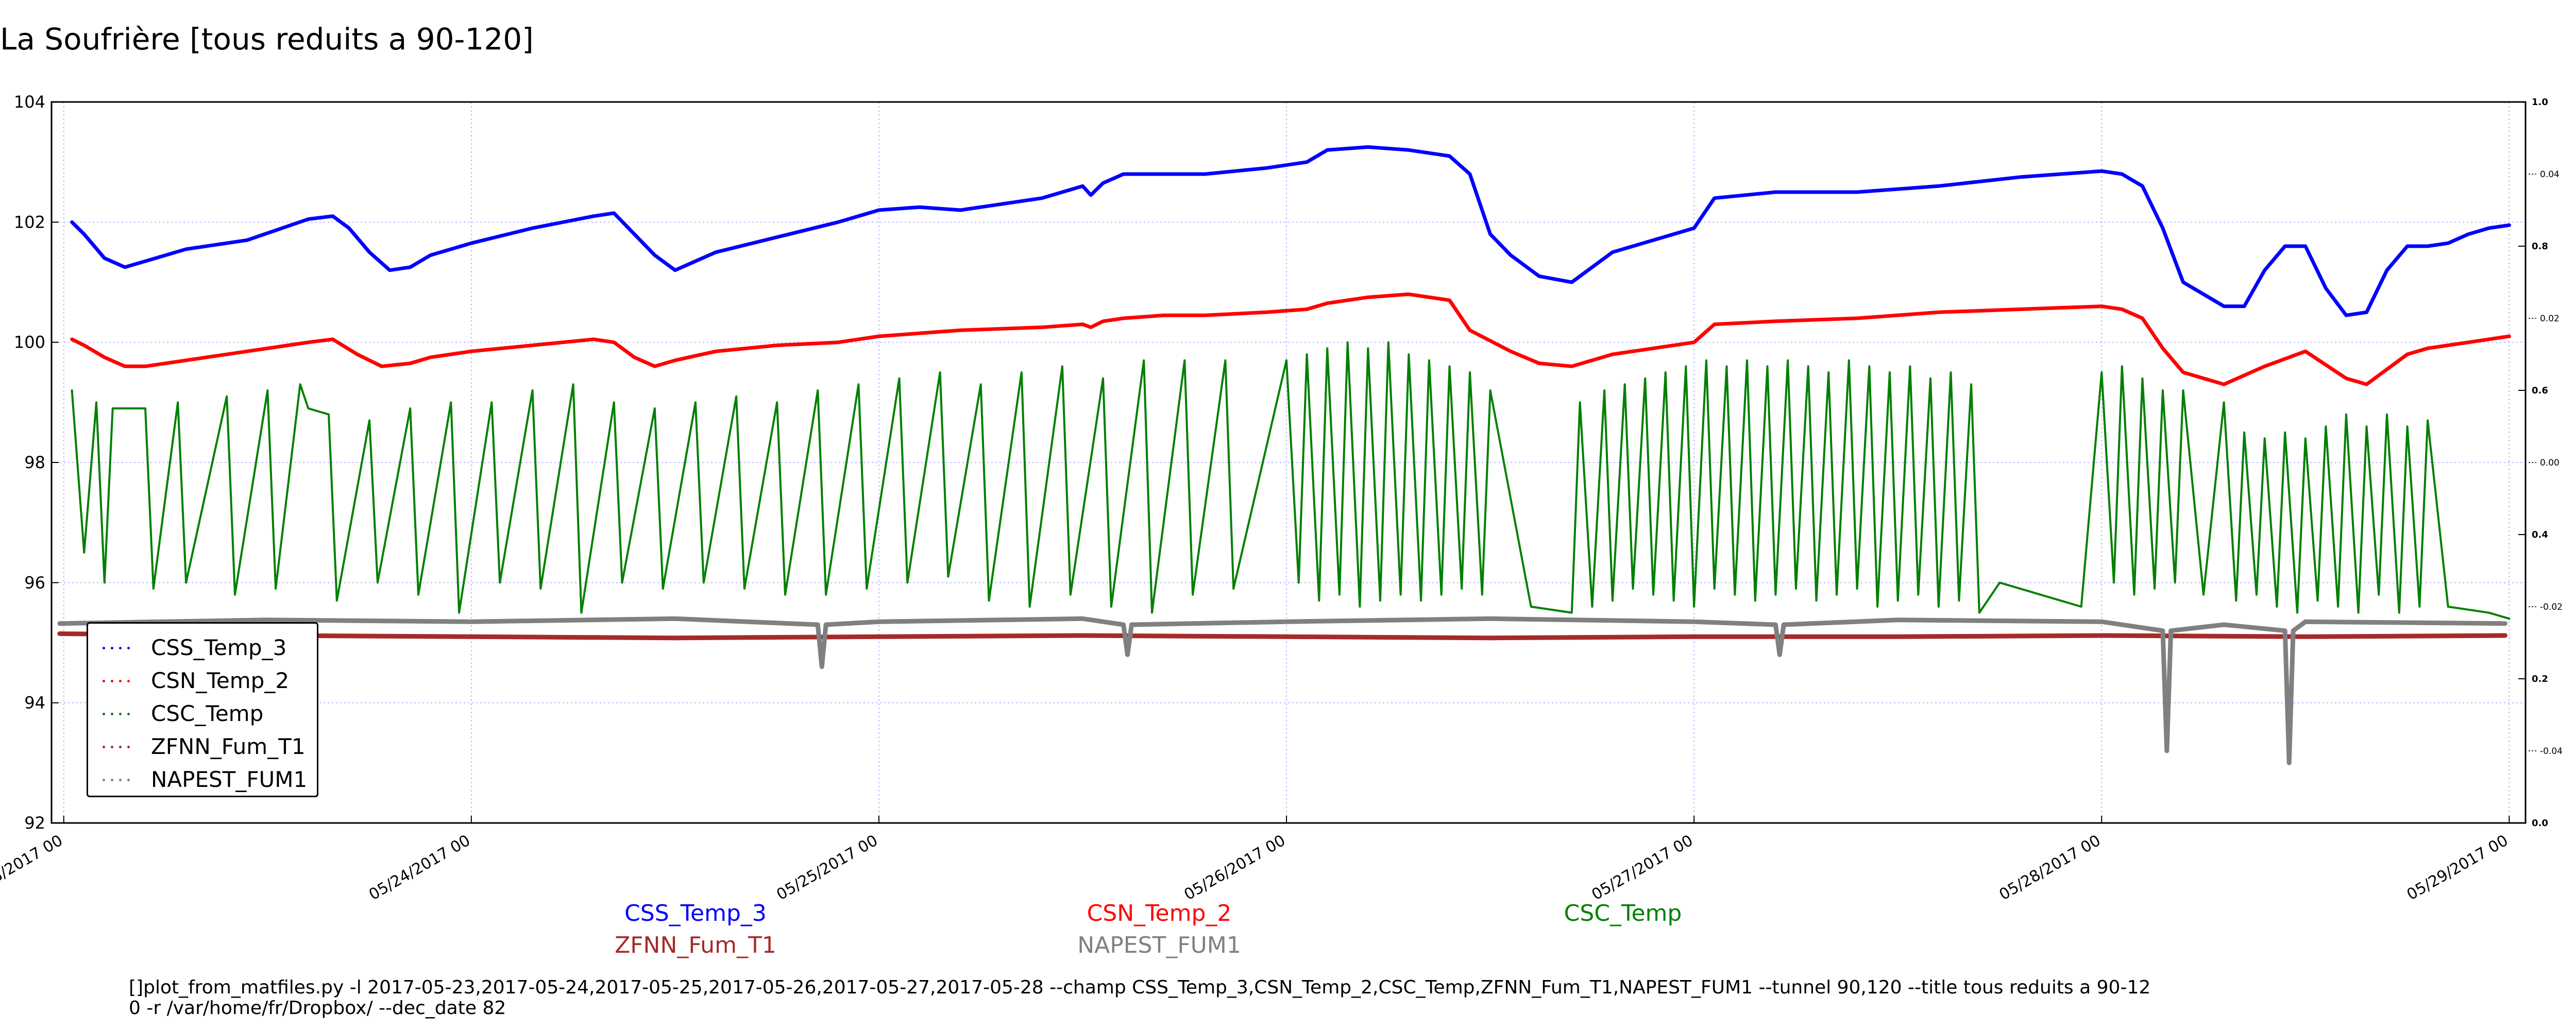 This screenshot has width=2576, height=1030. What do you see at coordinates (29, 342) in the screenshot?
I see `y-tick-label: 100` at bounding box center [29, 342].